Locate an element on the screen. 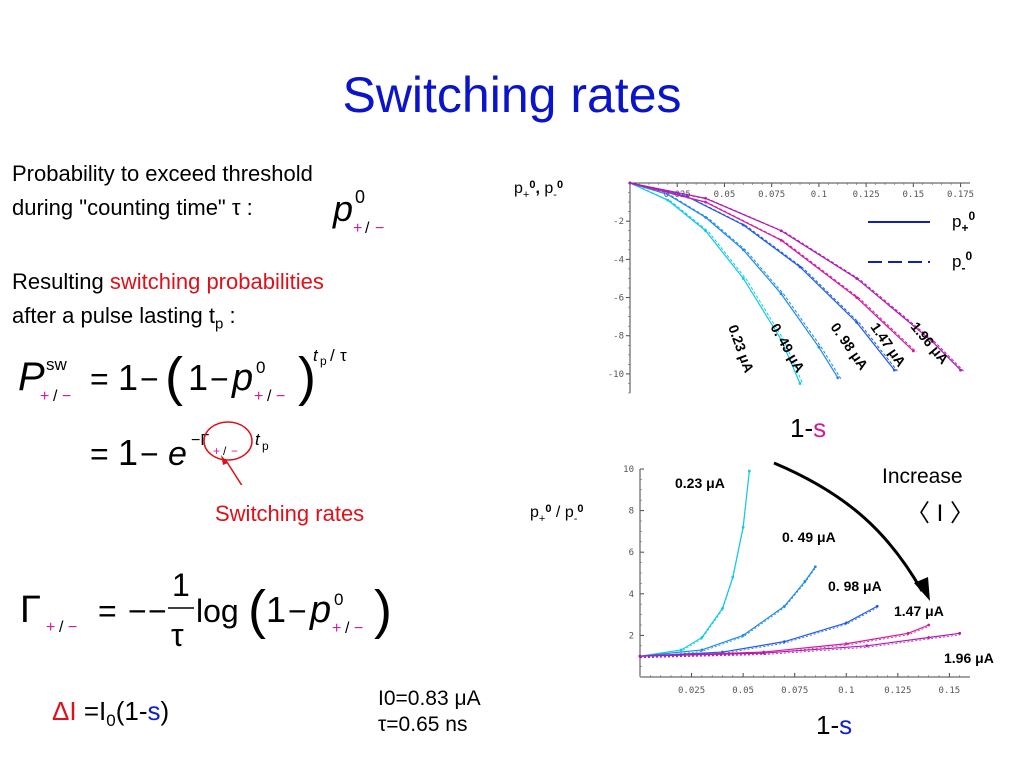  svg-text: τ is located at coordinates (177, 635).